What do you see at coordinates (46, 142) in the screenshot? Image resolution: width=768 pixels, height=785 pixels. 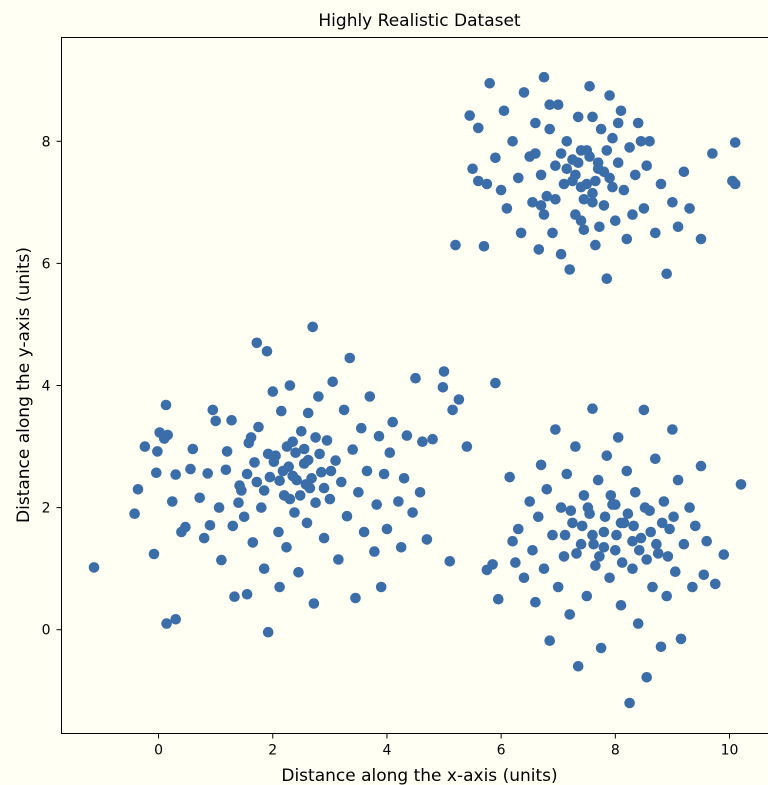 I see `y-tick-label: 8` at bounding box center [46, 142].